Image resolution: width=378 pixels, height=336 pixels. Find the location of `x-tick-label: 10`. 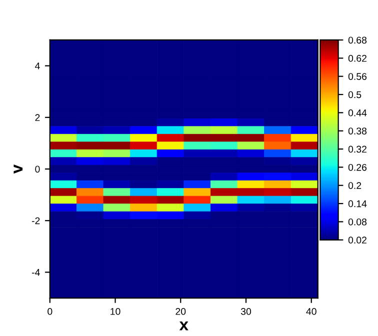

x-tick-label: 10 is located at coordinates (115, 311).